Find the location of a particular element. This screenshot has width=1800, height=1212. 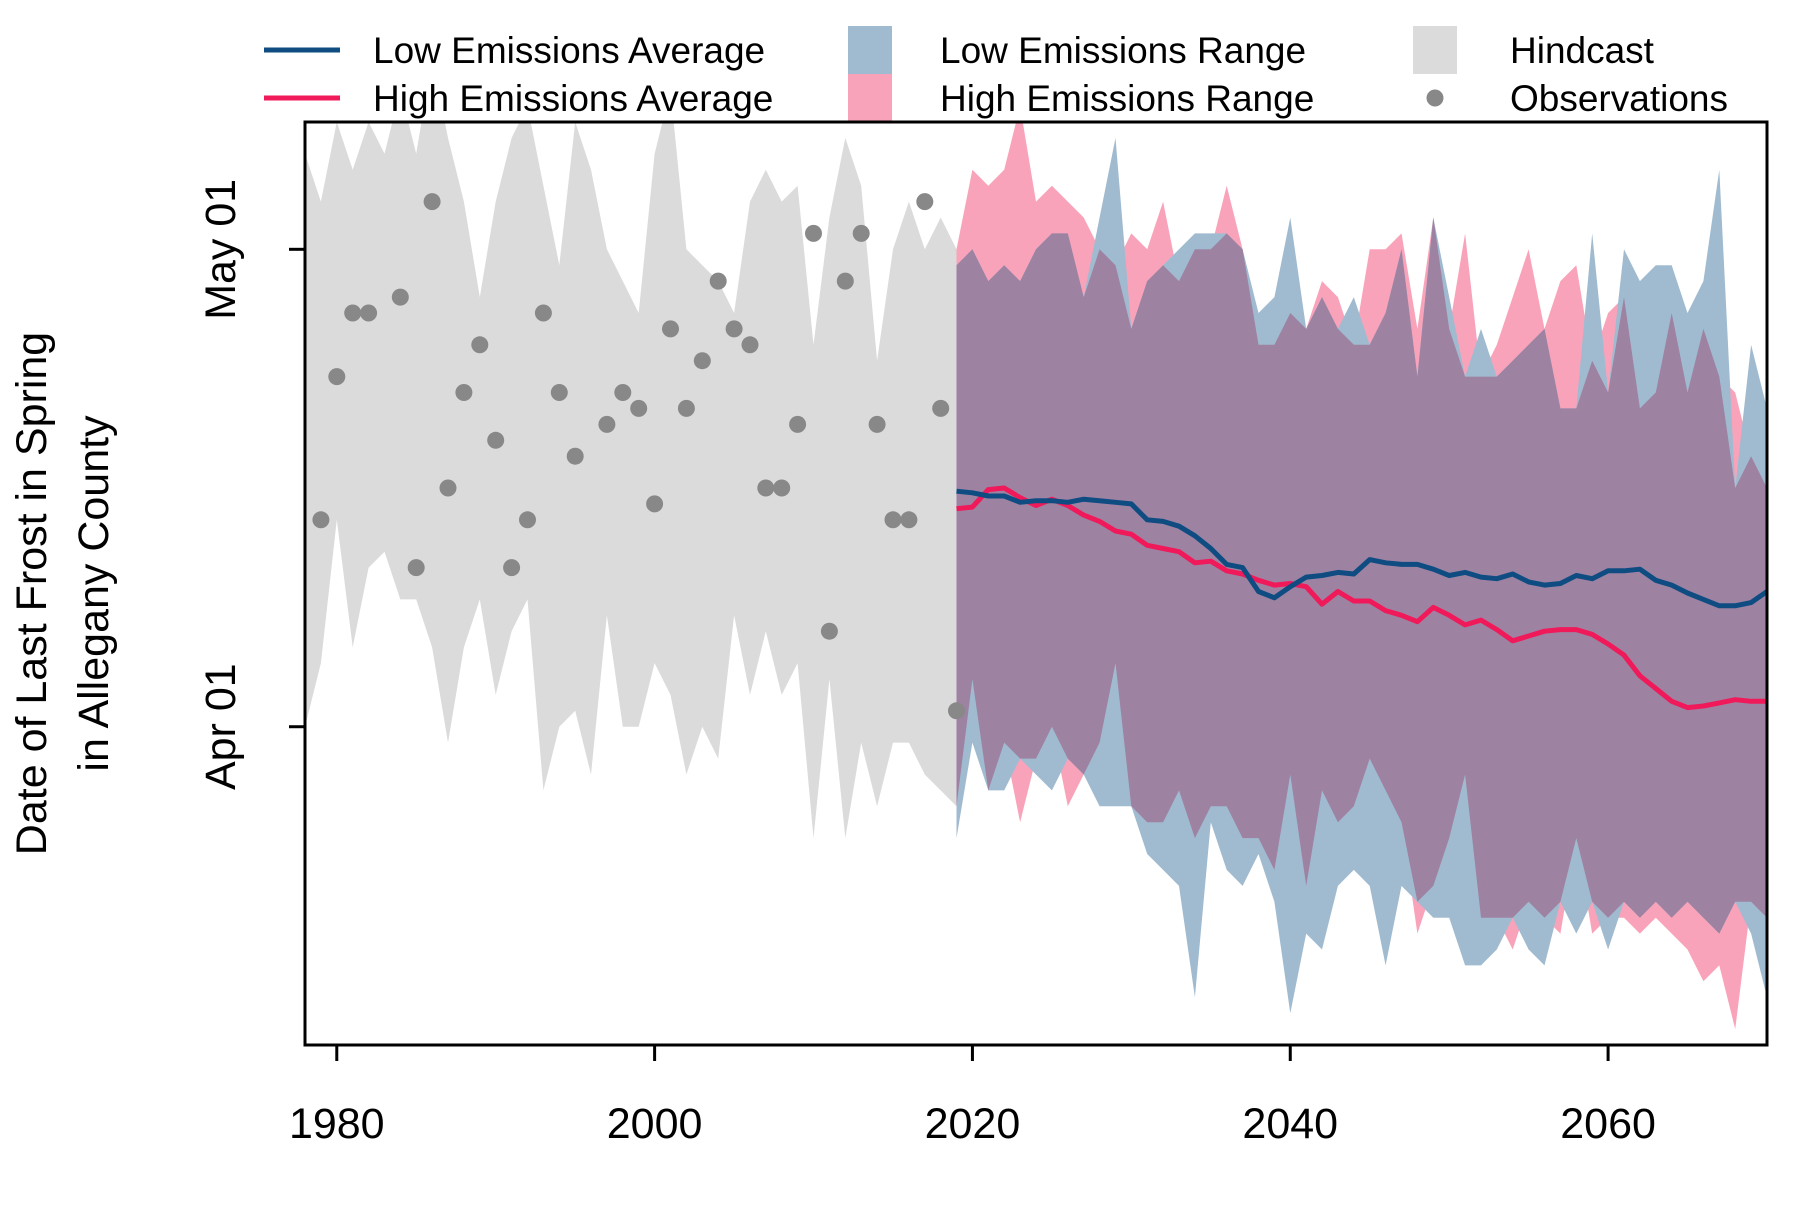

low-emissions-average-line is located at coordinates (1361, 548).